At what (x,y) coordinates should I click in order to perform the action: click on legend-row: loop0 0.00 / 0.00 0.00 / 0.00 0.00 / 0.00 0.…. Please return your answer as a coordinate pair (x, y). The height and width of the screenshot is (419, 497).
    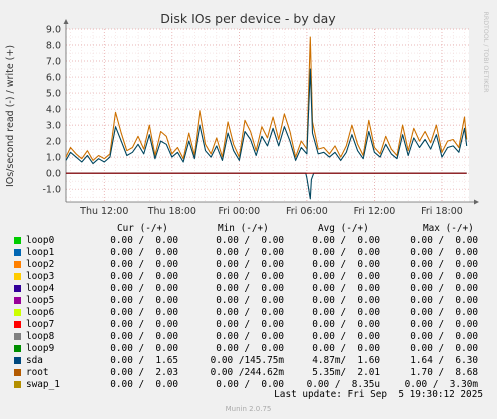
    Looking at the image, I should click on (248, 241).